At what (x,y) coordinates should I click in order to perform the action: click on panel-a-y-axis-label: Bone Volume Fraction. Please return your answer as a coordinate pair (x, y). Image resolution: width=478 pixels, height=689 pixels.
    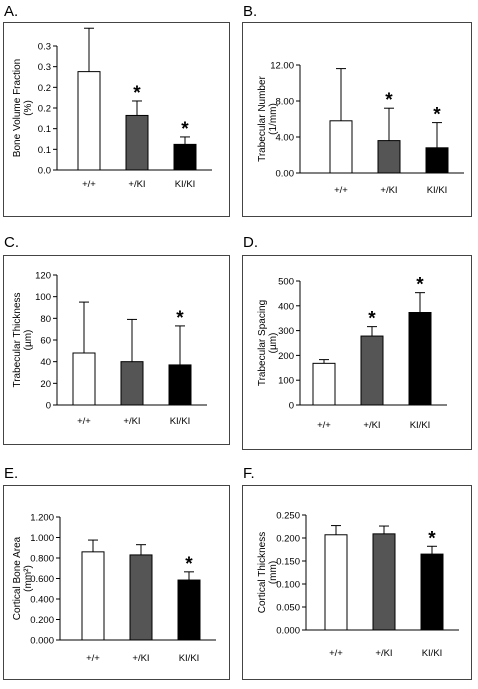
    Looking at the image, I should click on (17, 108).